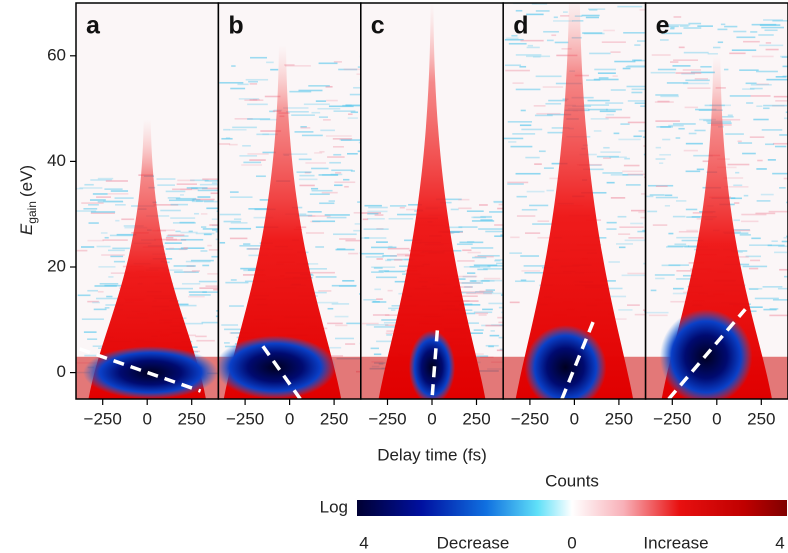 The height and width of the screenshot is (553, 788). Describe the element at coordinates (520, 26) in the screenshot. I see `panel-label: d` at that location.